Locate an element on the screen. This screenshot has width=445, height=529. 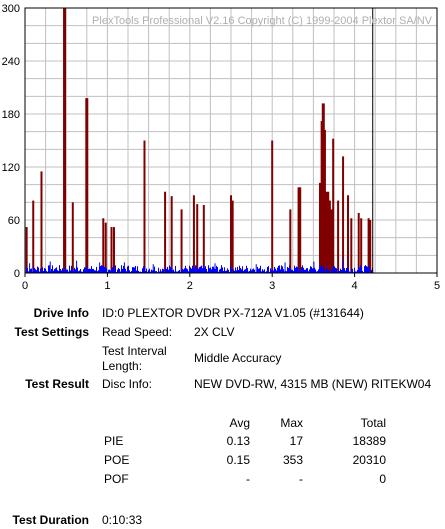
col-total-header: Total is located at coordinates (373, 423).